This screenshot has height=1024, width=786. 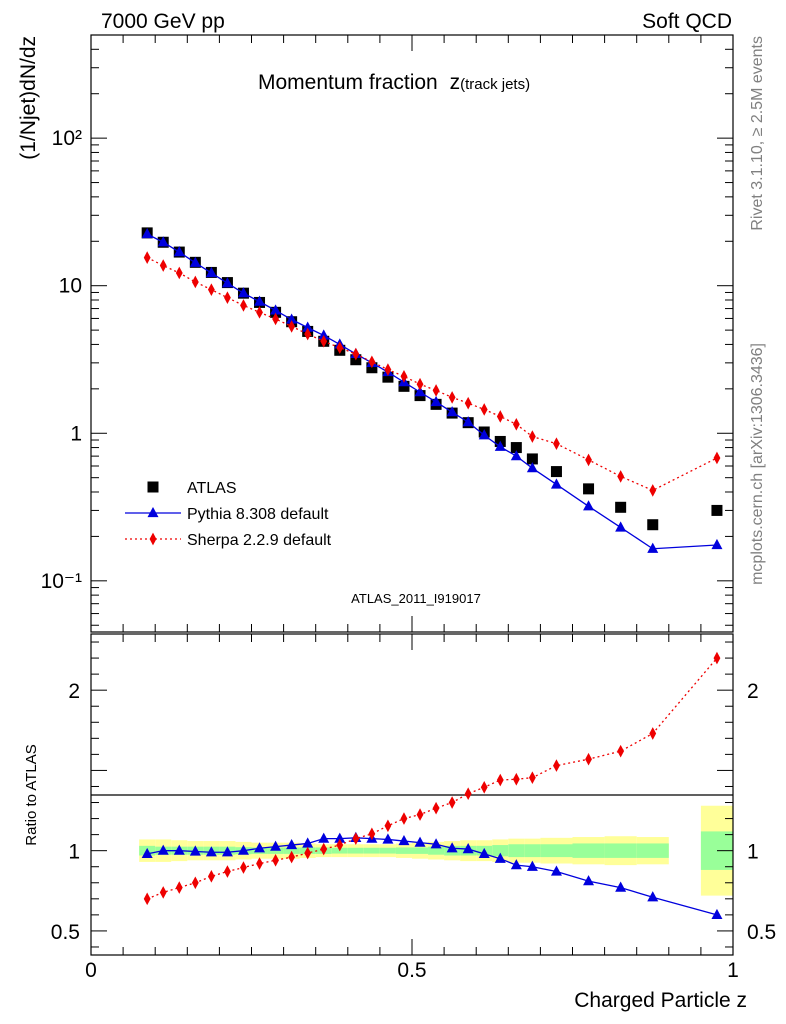 I want to click on analysis-watermark: ATLAS_2011_I919017, so click(x=416, y=598).